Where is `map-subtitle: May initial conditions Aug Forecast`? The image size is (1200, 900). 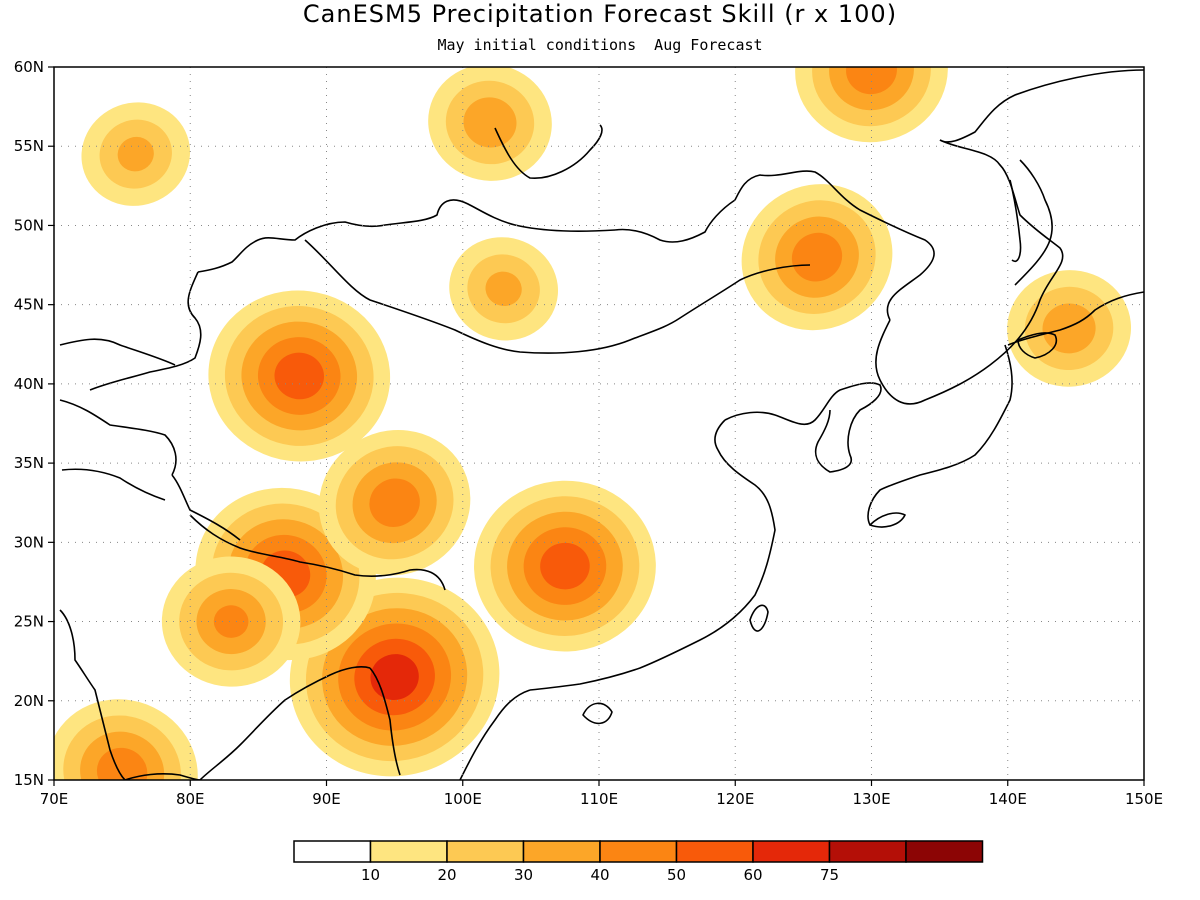
map-subtitle: May initial conditions Aug Forecast is located at coordinates (600, 45).